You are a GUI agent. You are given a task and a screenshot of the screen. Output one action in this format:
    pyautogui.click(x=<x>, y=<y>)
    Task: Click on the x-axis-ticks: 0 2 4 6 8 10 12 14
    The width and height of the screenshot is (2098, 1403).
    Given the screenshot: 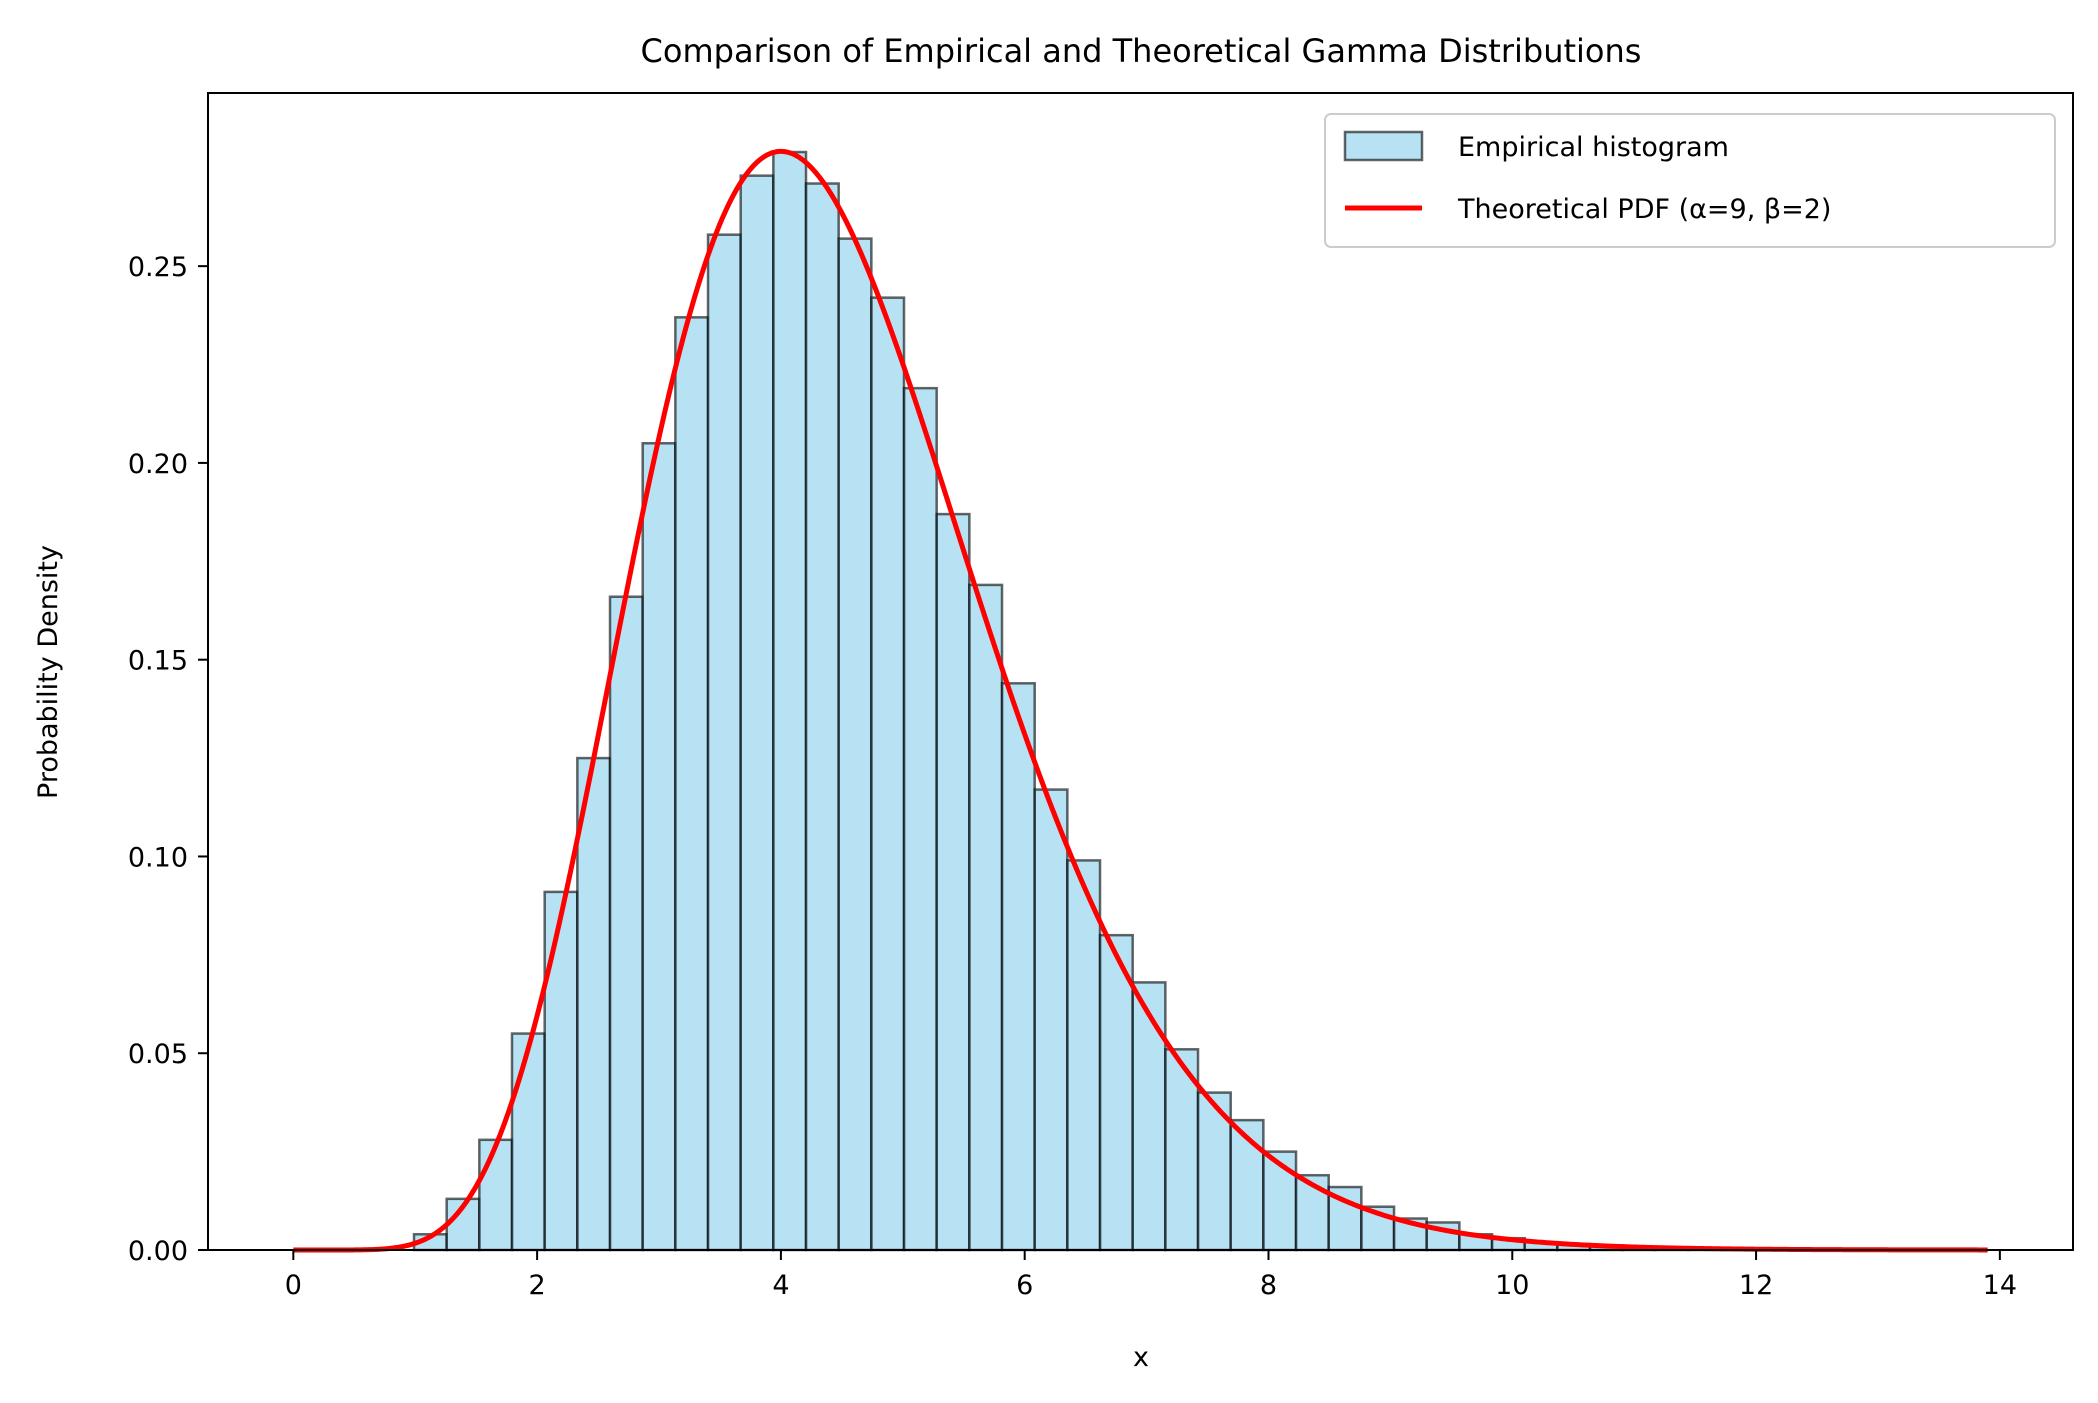 What is the action you would take?
    pyautogui.click(x=1151, y=1275)
    